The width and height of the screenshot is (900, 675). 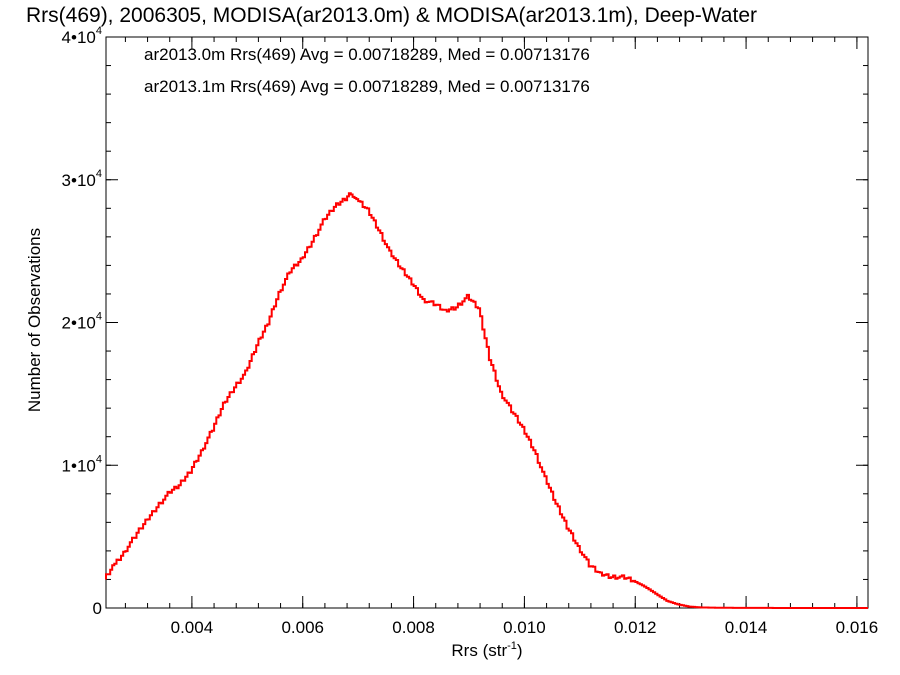 I want to click on x-tick-label: 0.016, so click(x=857, y=627).